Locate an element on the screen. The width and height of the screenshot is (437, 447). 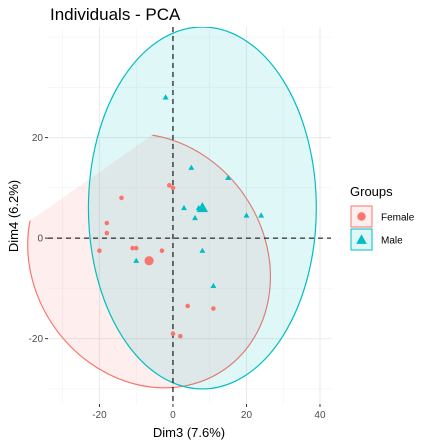
centroid-female is located at coordinates (149, 261).